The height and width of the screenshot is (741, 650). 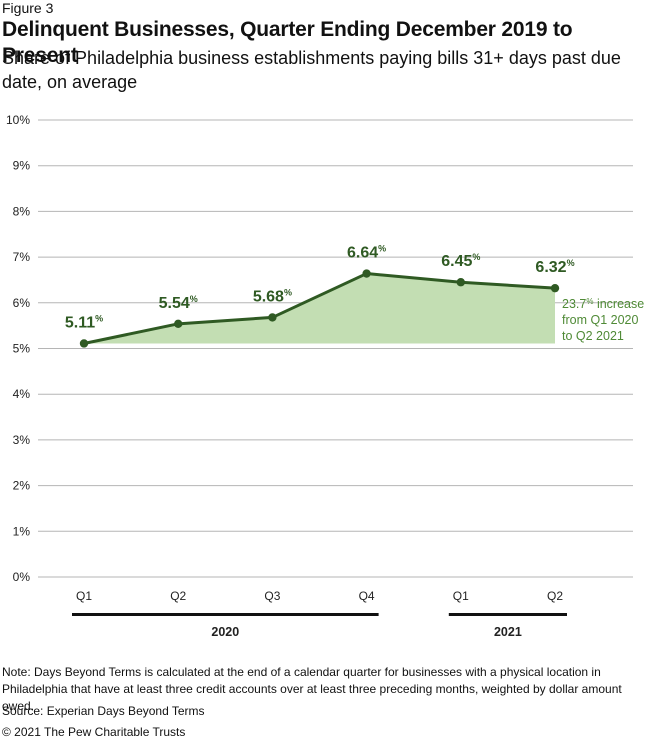 I want to click on y-tick-label: 7%, so click(x=22, y=257).